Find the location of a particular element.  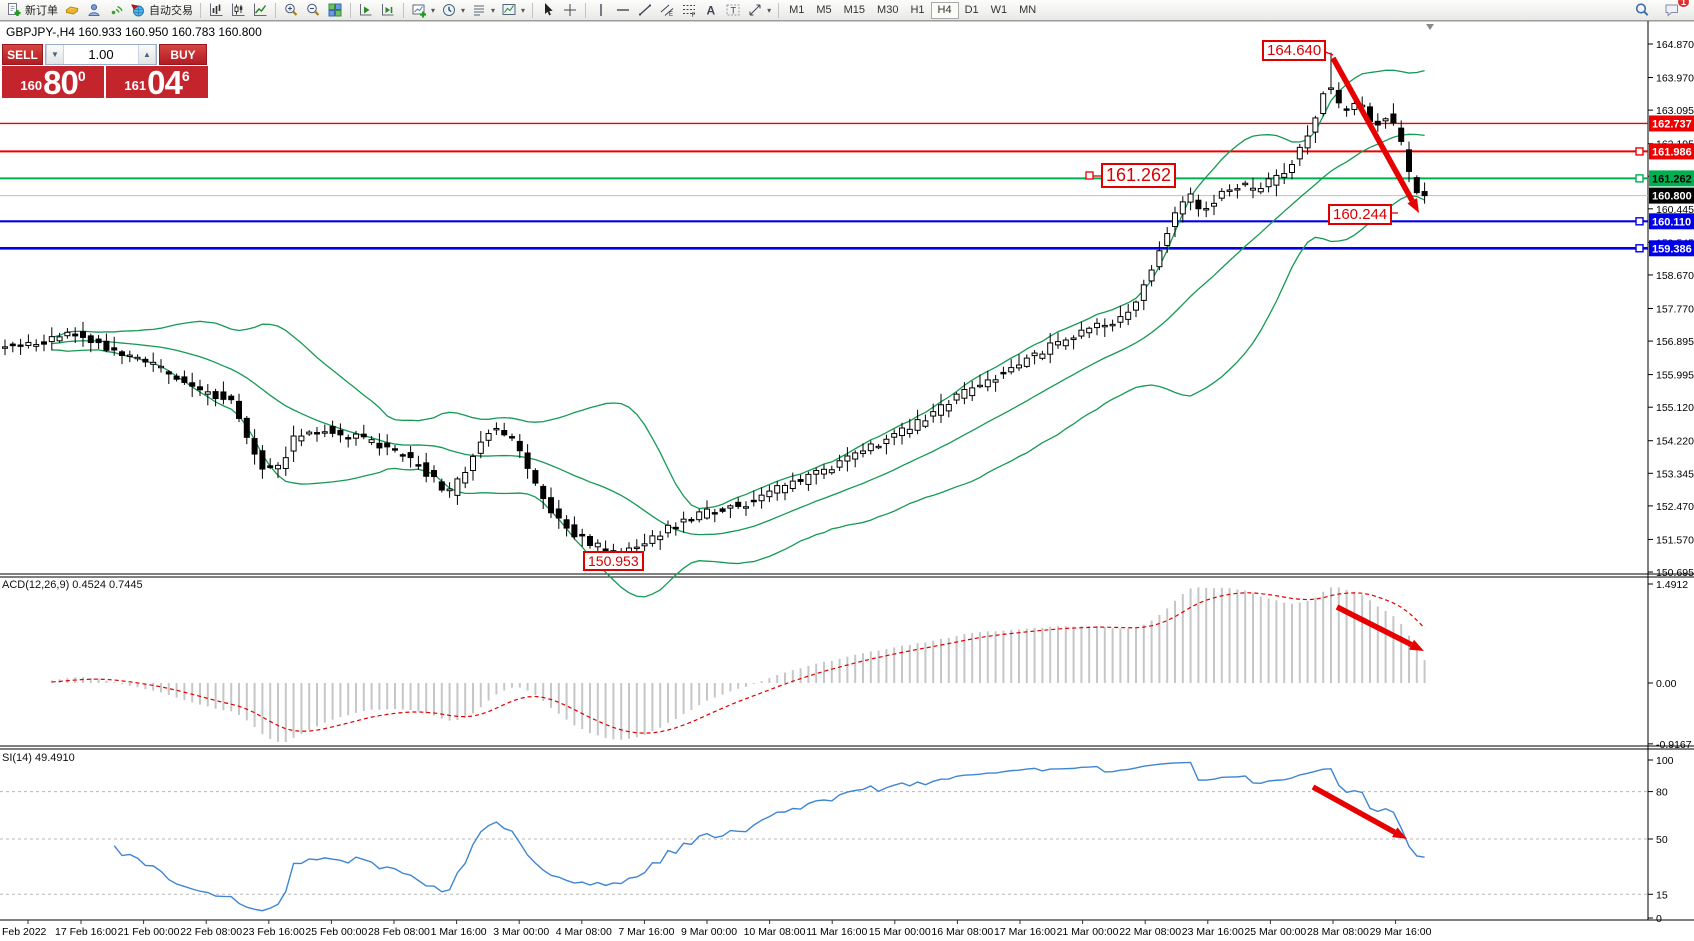

timeframe-w1-button: W1 is located at coordinates (999, 9).